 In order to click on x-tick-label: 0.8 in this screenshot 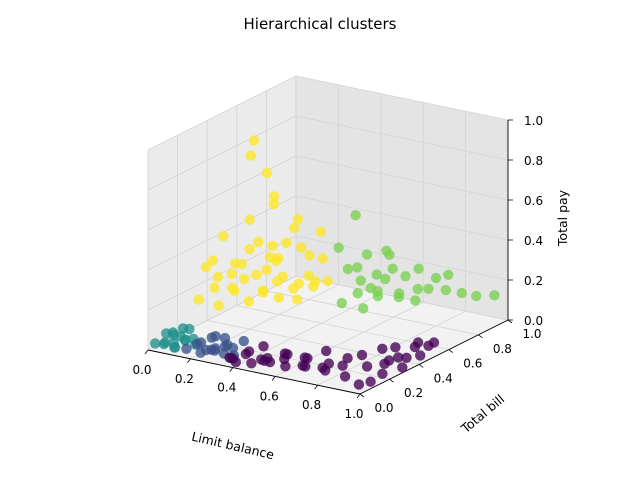, I will do `click(311, 405)`.